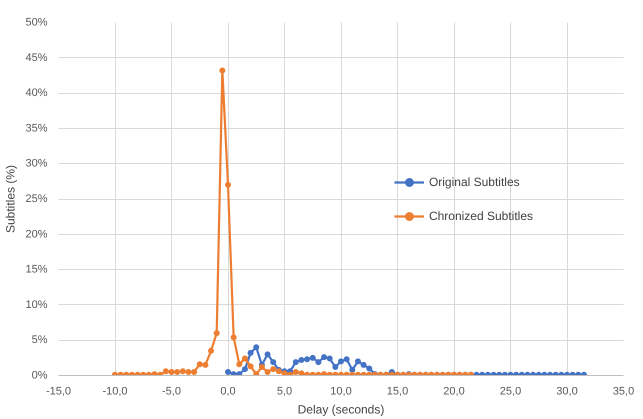 This screenshot has width=643, height=419. Describe the element at coordinates (511, 392) in the screenshot. I see `x-tick-label: 25,0` at that location.